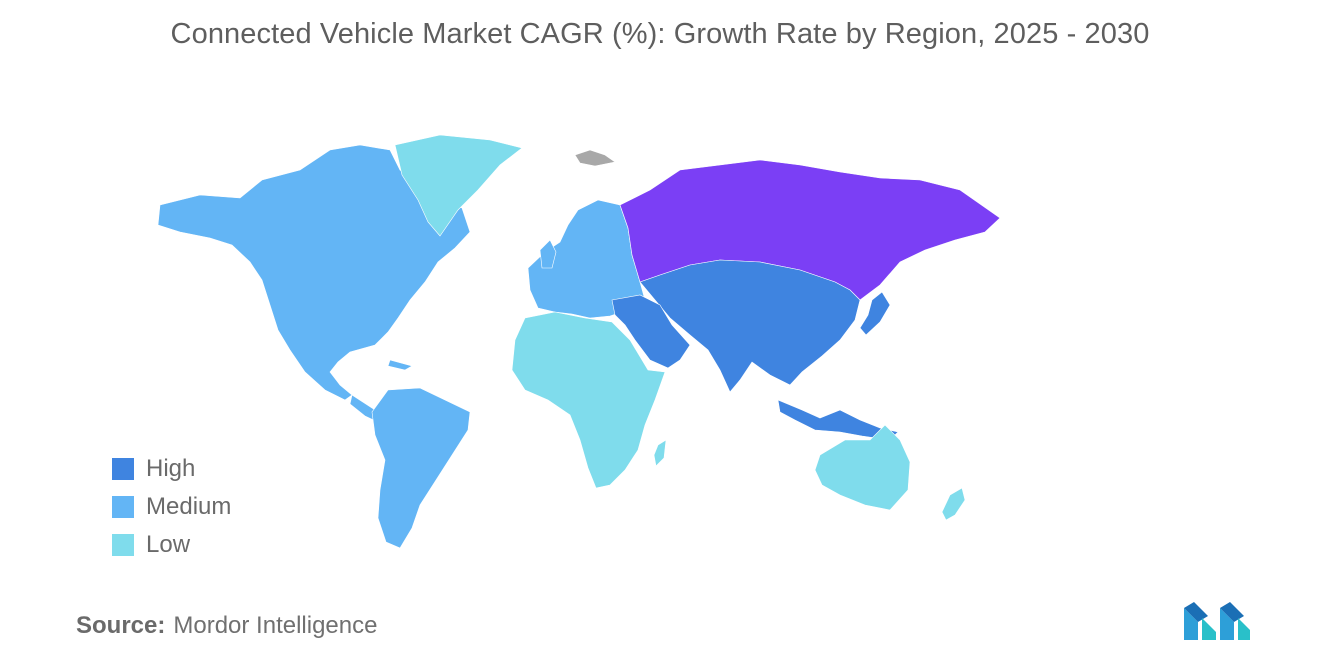 The image size is (1320, 665). Describe the element at coordinates (123, 469) in the screenshot. I see `legend-swatch-high` at that location.